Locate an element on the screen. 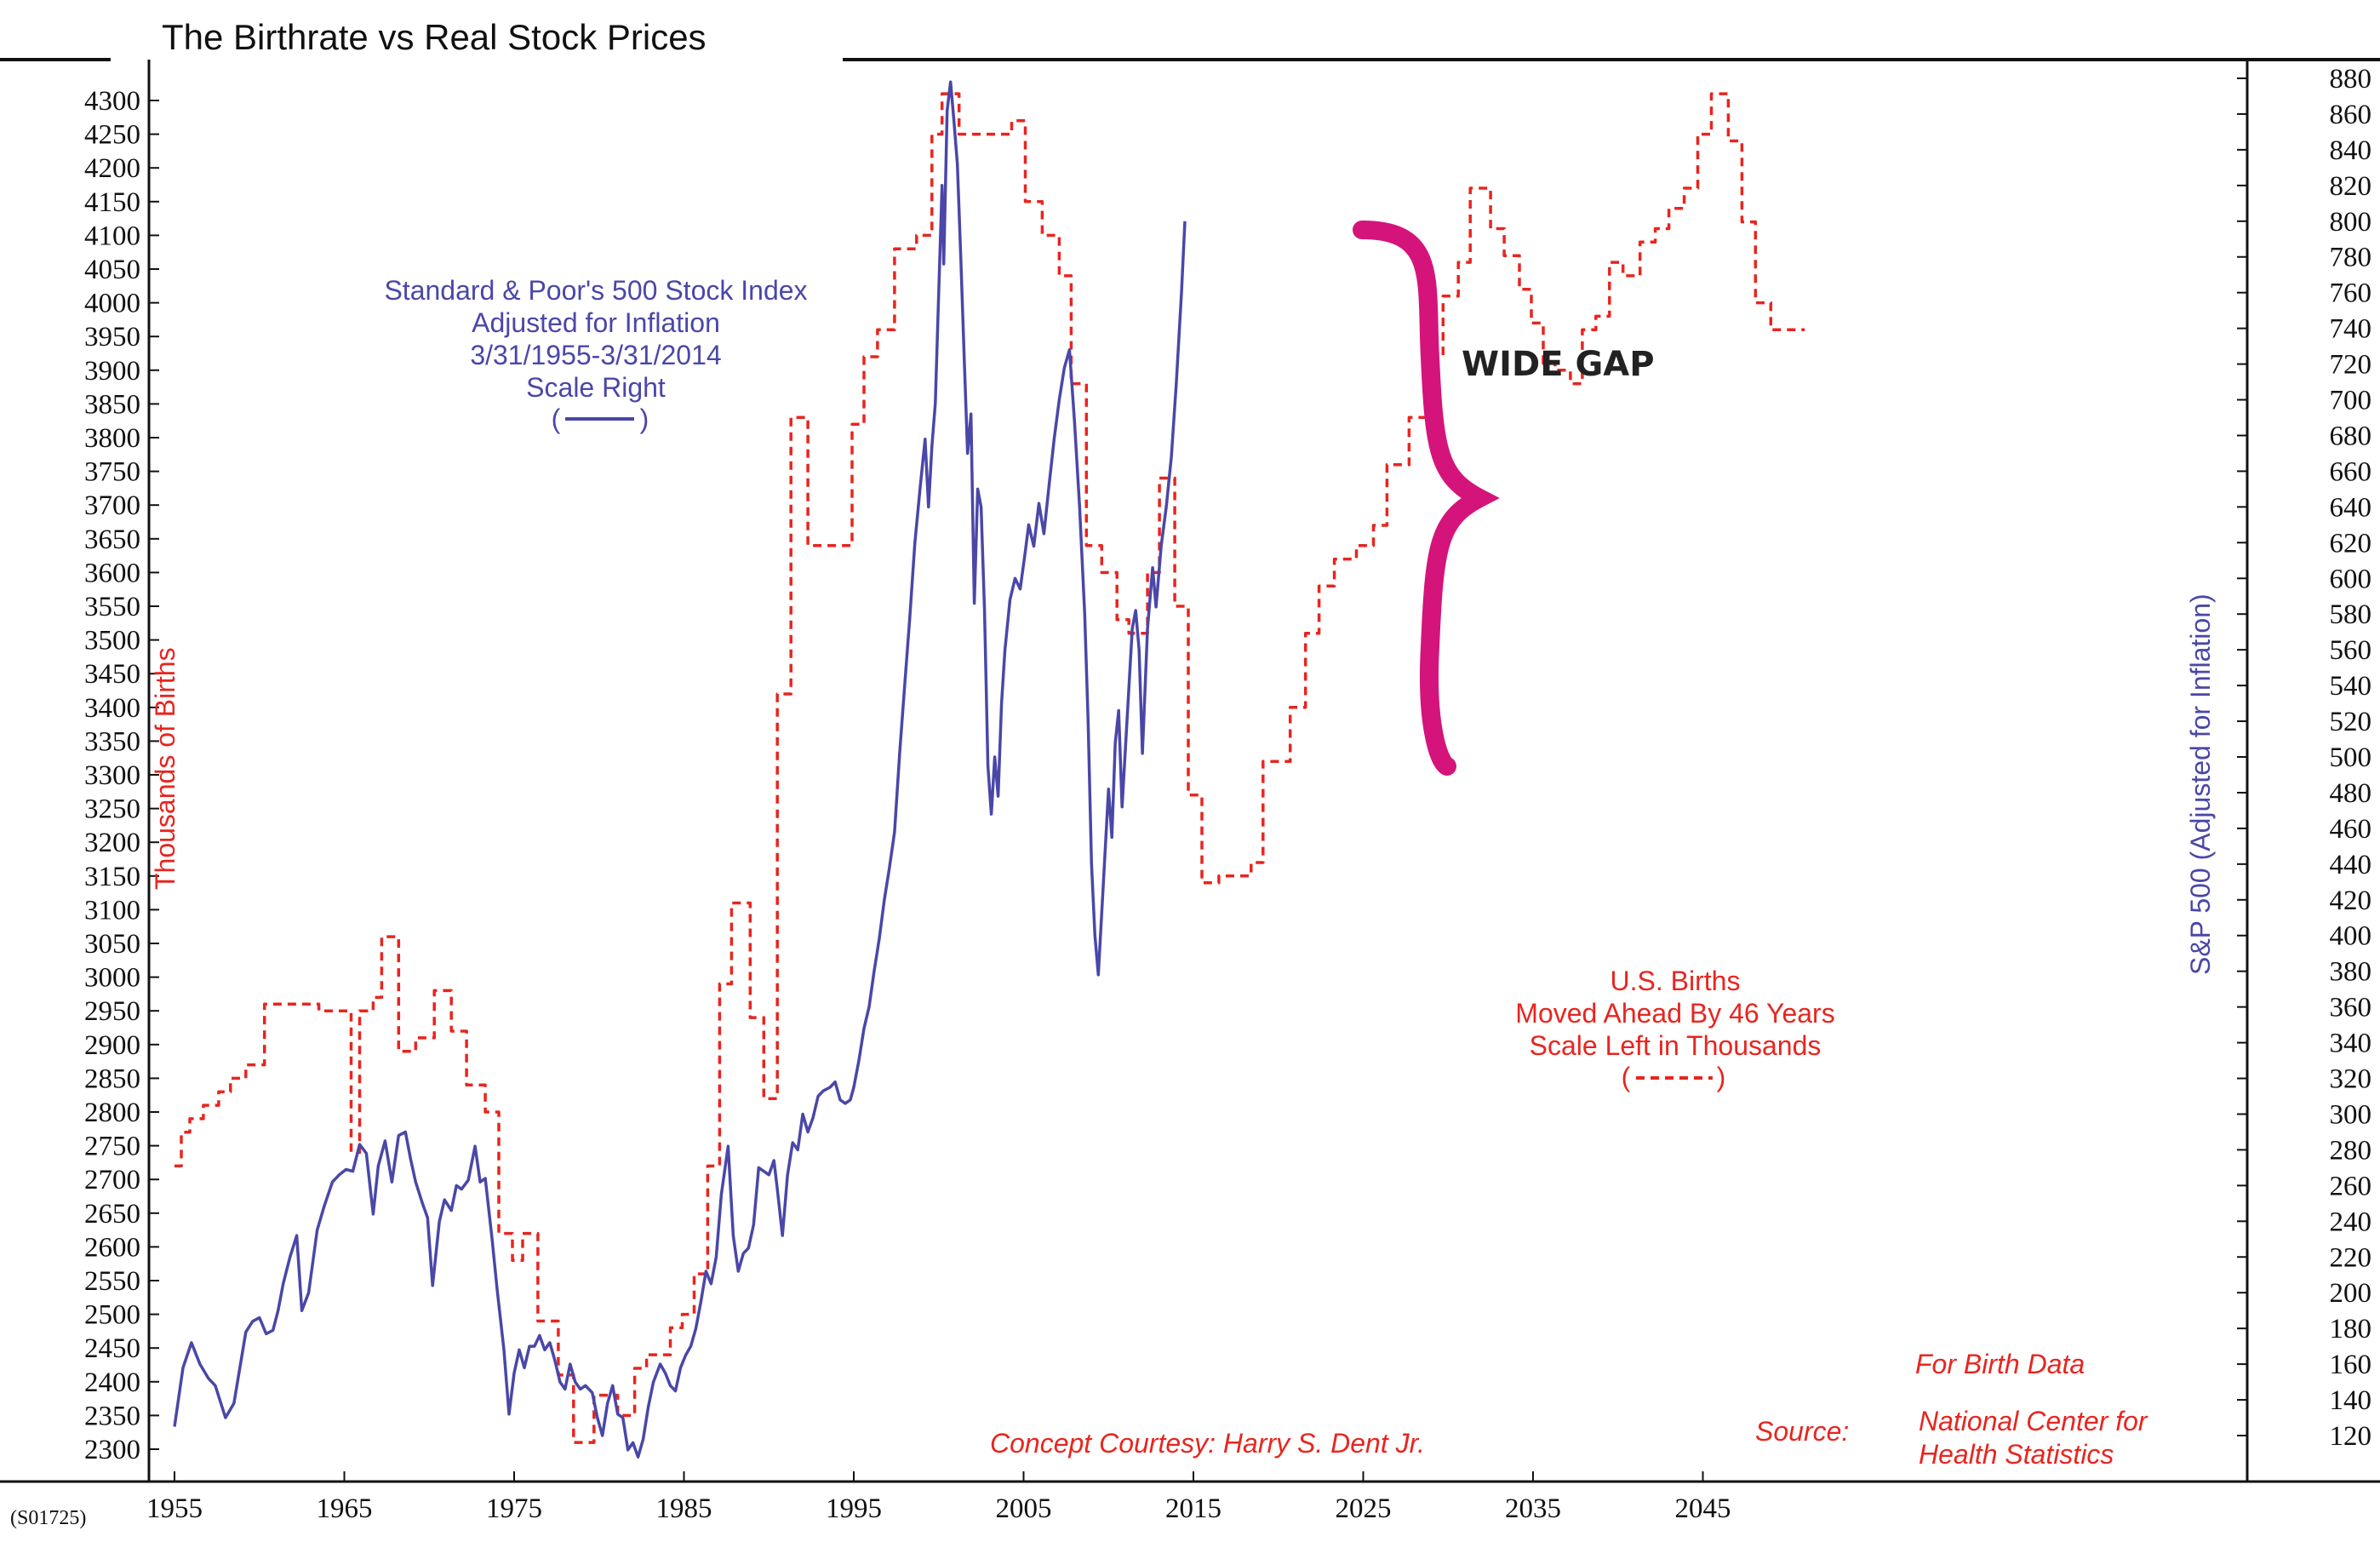 This screenshot has width=2380, height=1542. right-axis-label: S&P 500 (Adjusted for Inflation) is located at coordinates (2201, 784).